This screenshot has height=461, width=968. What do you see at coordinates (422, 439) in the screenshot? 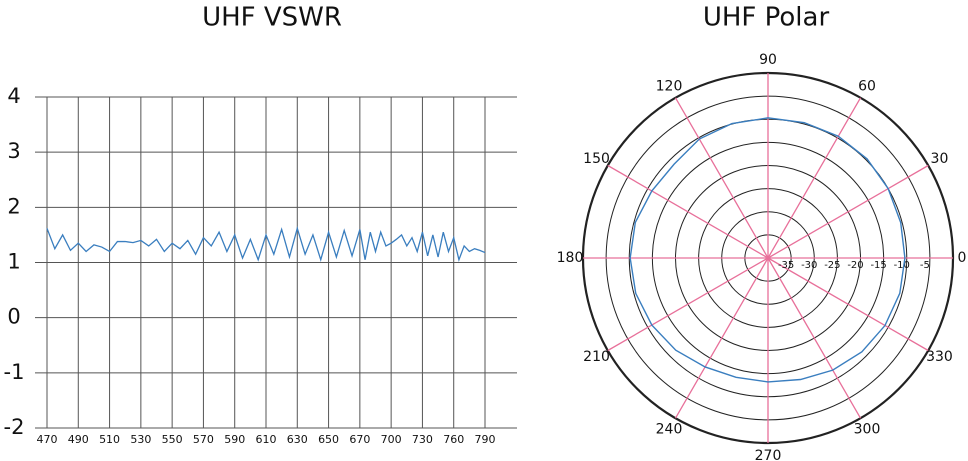
I see `x-tick-label: 730` at bounding box center [422, 439].